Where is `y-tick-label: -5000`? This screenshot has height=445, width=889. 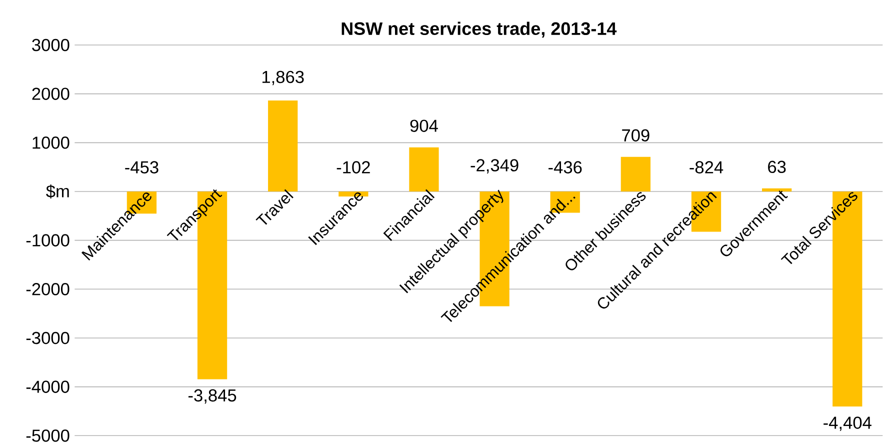
y-tick-label: -5000 is located at coordinates (48, 436).